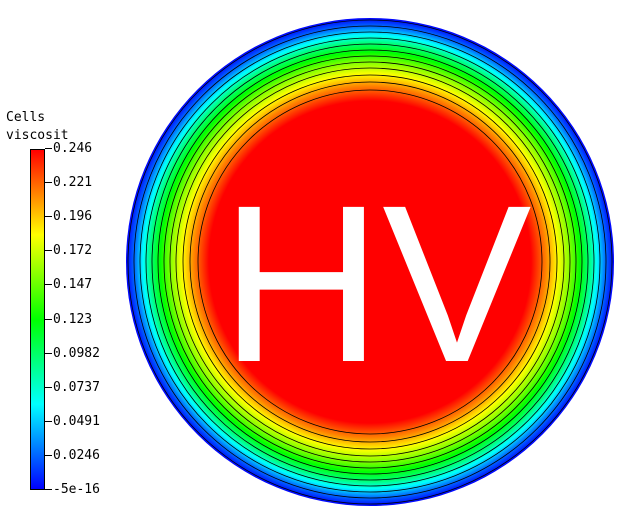 The height and width of the screenshot is (516, 640). What do you see at coordinates (68, 217) in the screenshot?
I see `colorbar-tick-label: 0.196` at bounding box center [68, 217].